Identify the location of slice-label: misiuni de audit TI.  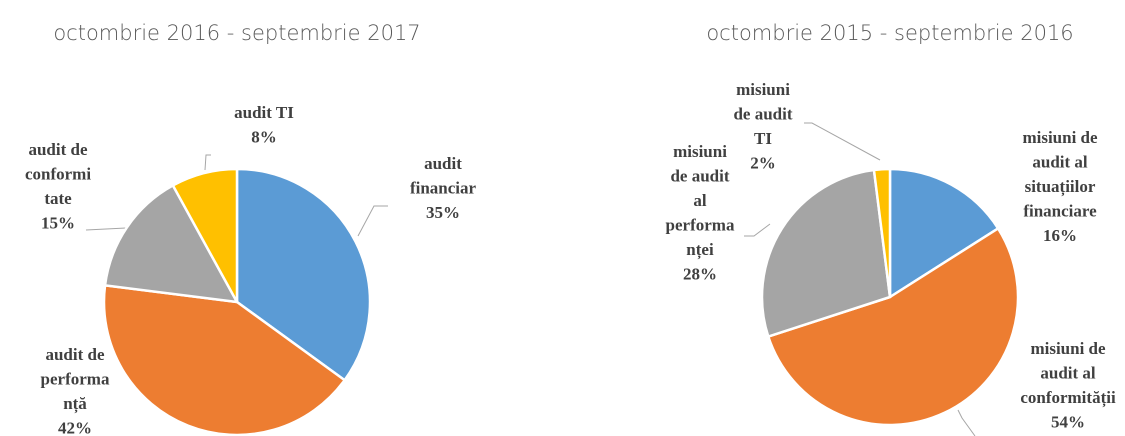
(762, 114).